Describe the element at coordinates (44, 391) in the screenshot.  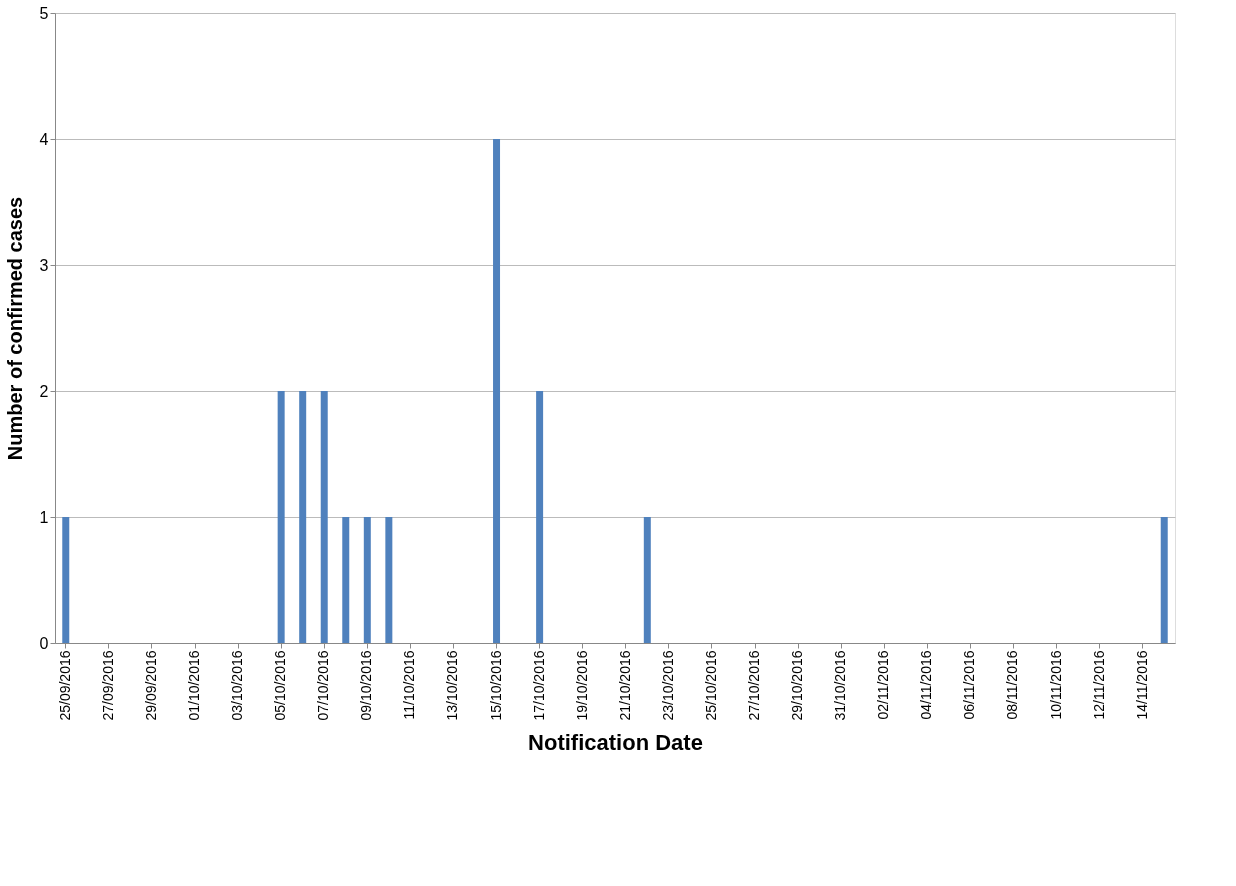
I see `y-tick-label: 2` at that location.